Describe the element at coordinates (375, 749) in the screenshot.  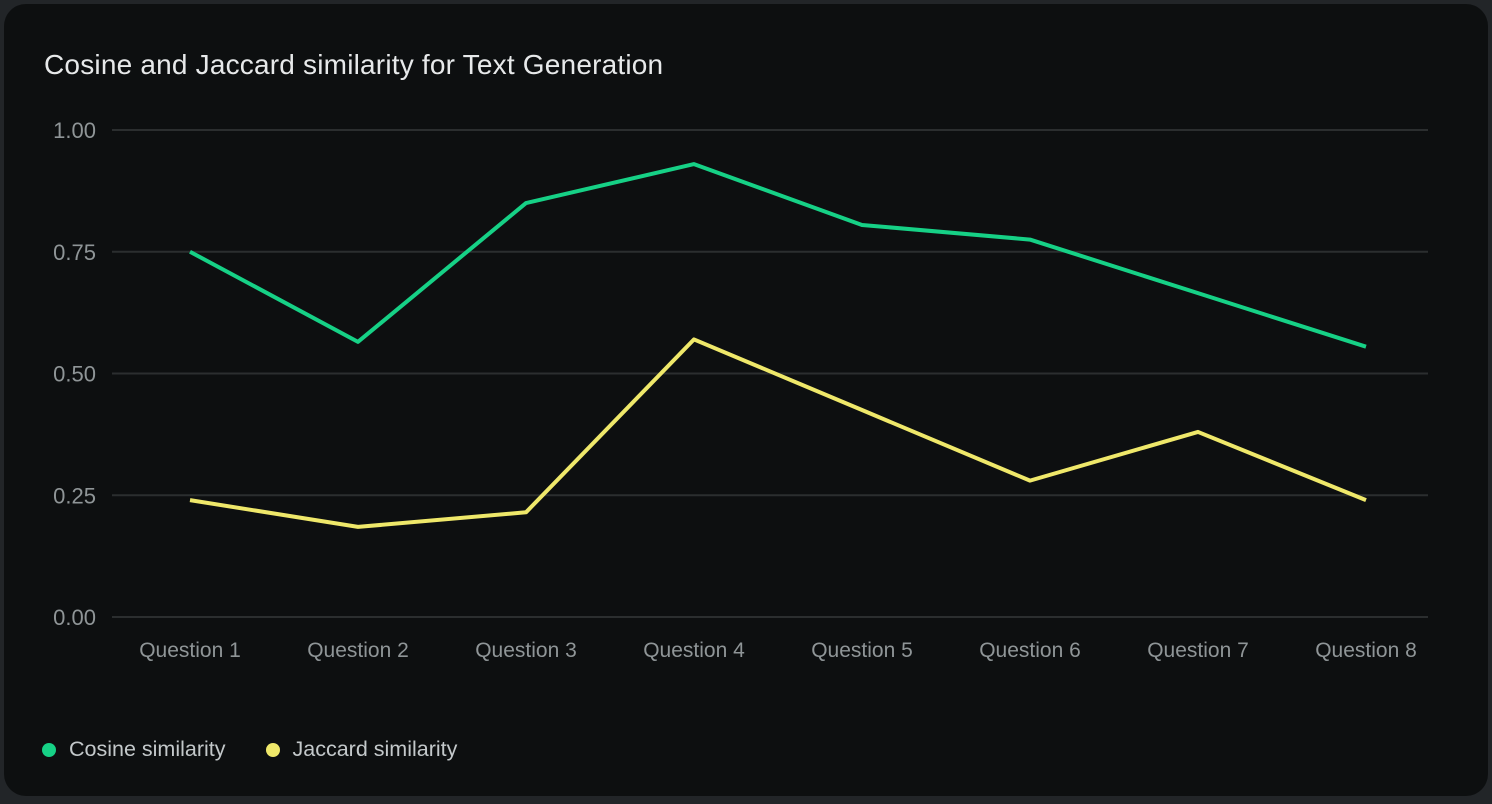
I see `legend-label-jaccard: Jaccard similarity` at that location.